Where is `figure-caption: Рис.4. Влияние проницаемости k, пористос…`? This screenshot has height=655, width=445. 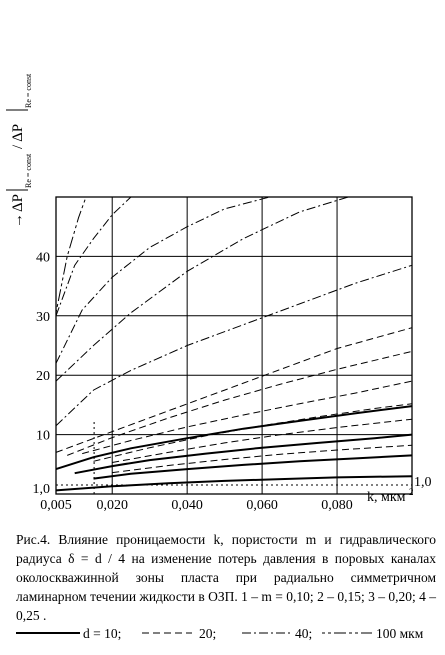
figure-caption: Рис.4. Влияние проницаемости k, пористос… is located at coordinates (226, 577).